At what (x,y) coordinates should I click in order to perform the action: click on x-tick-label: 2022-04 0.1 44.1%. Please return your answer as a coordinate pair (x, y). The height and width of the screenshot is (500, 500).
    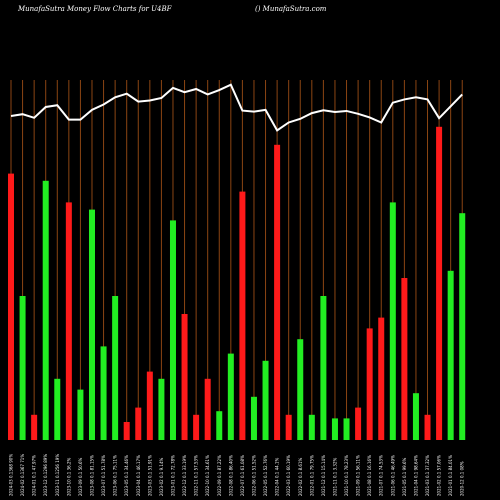
    Looking at the image, I should click on (277, 476).